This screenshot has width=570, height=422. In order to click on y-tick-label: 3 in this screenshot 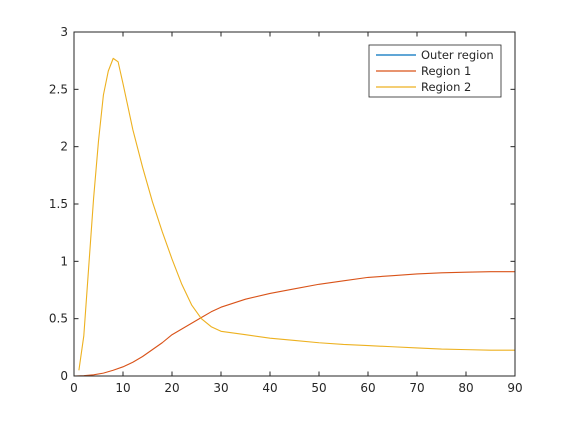, I will do `click(64, 32)`.